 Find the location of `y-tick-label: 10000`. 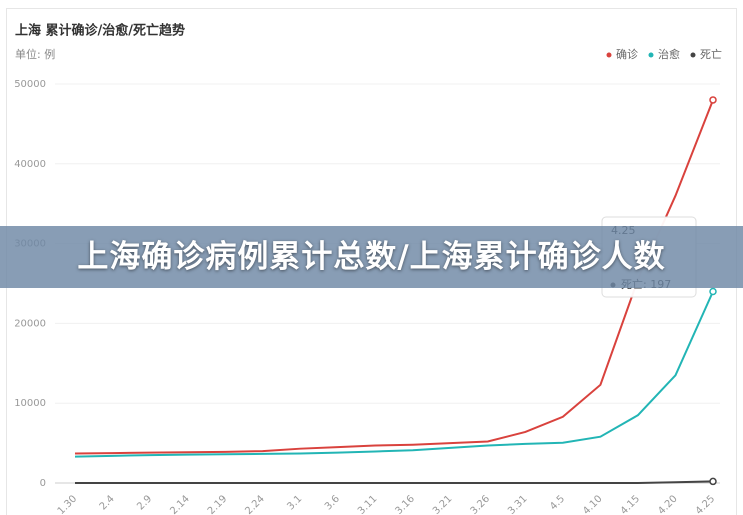

y-tick-label: 10000 is located at coordinates (30, 403).